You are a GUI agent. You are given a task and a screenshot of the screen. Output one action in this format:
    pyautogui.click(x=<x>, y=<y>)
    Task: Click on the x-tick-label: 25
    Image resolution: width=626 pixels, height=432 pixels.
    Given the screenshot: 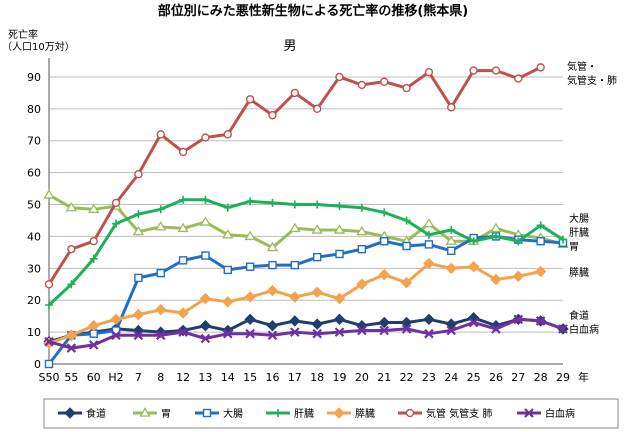 What is the action you would take?
    pyautogui.click(x=474, y=377)
    